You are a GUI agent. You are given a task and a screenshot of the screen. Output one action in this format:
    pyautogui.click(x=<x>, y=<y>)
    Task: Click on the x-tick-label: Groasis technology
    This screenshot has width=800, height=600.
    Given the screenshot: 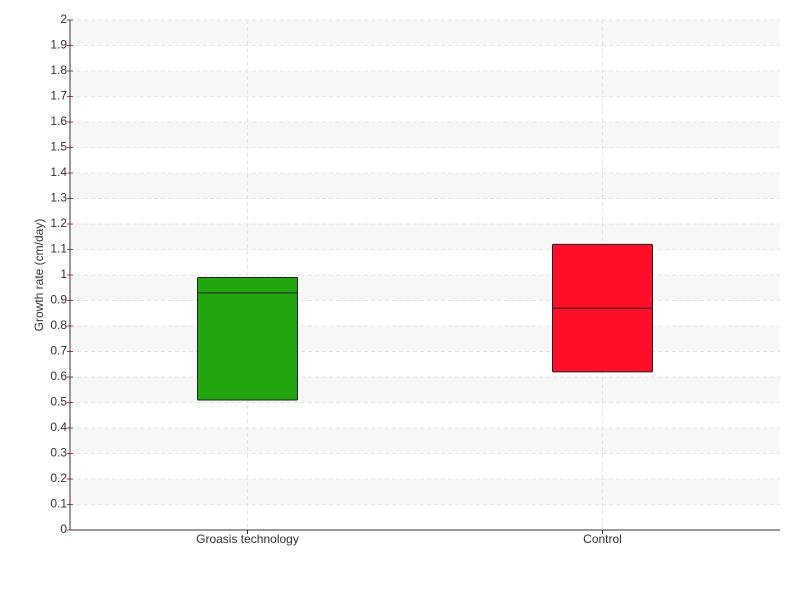 What is the action you would take?
    pyautogui.click(x=247, y=539)
    